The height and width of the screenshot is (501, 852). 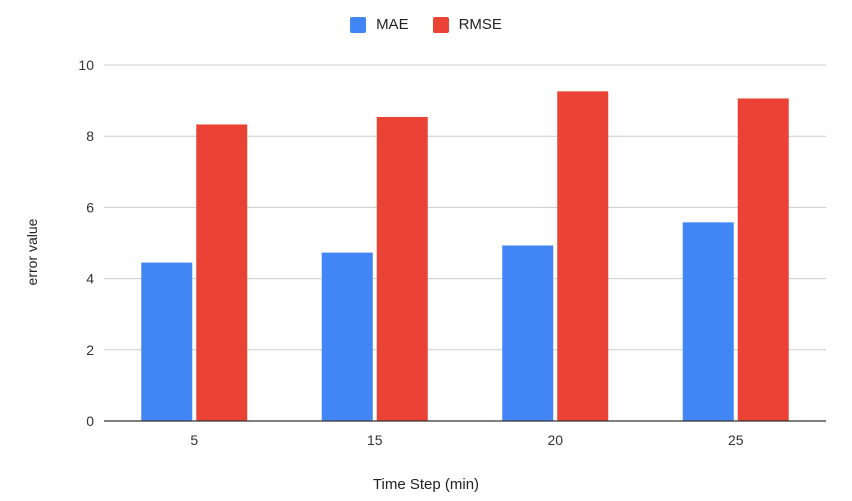 What do you see at coordinates (440, 24) in the screenshot?
I see `legend-swatch-rmse` at bounding box center [440, 24].